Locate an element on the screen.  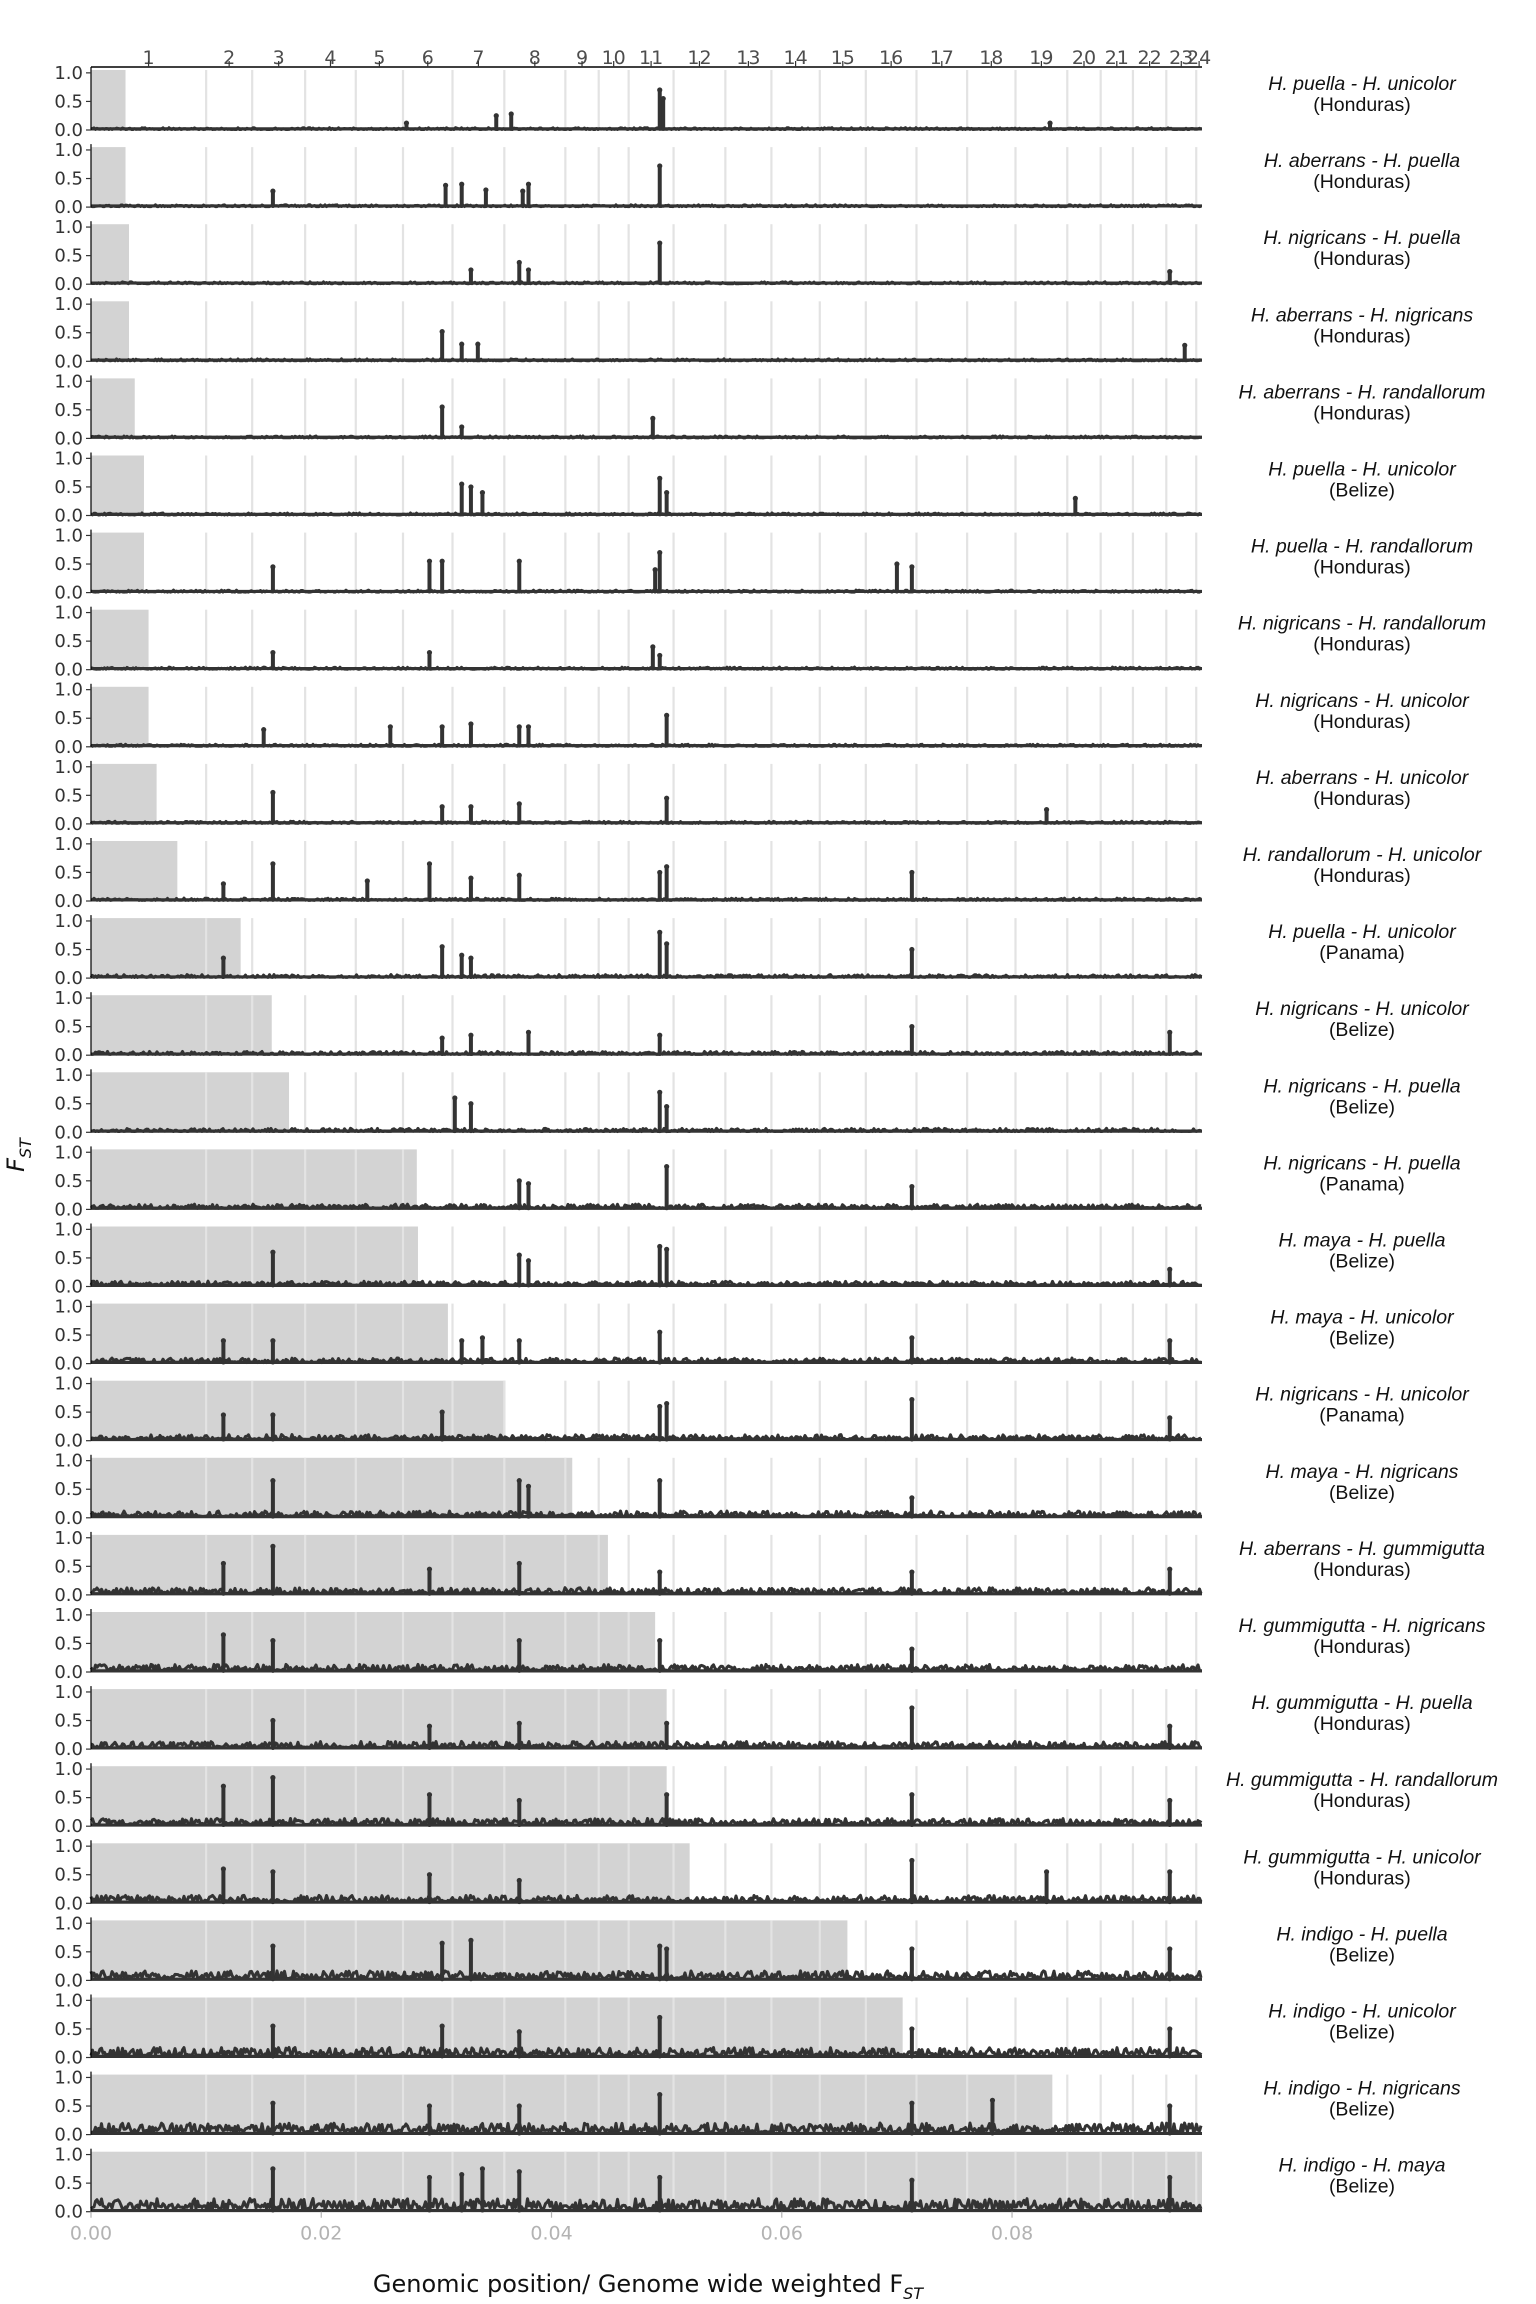
panel-species-pair-label: H. maya - H. nigricans is located at coordinates (1362, 1472).